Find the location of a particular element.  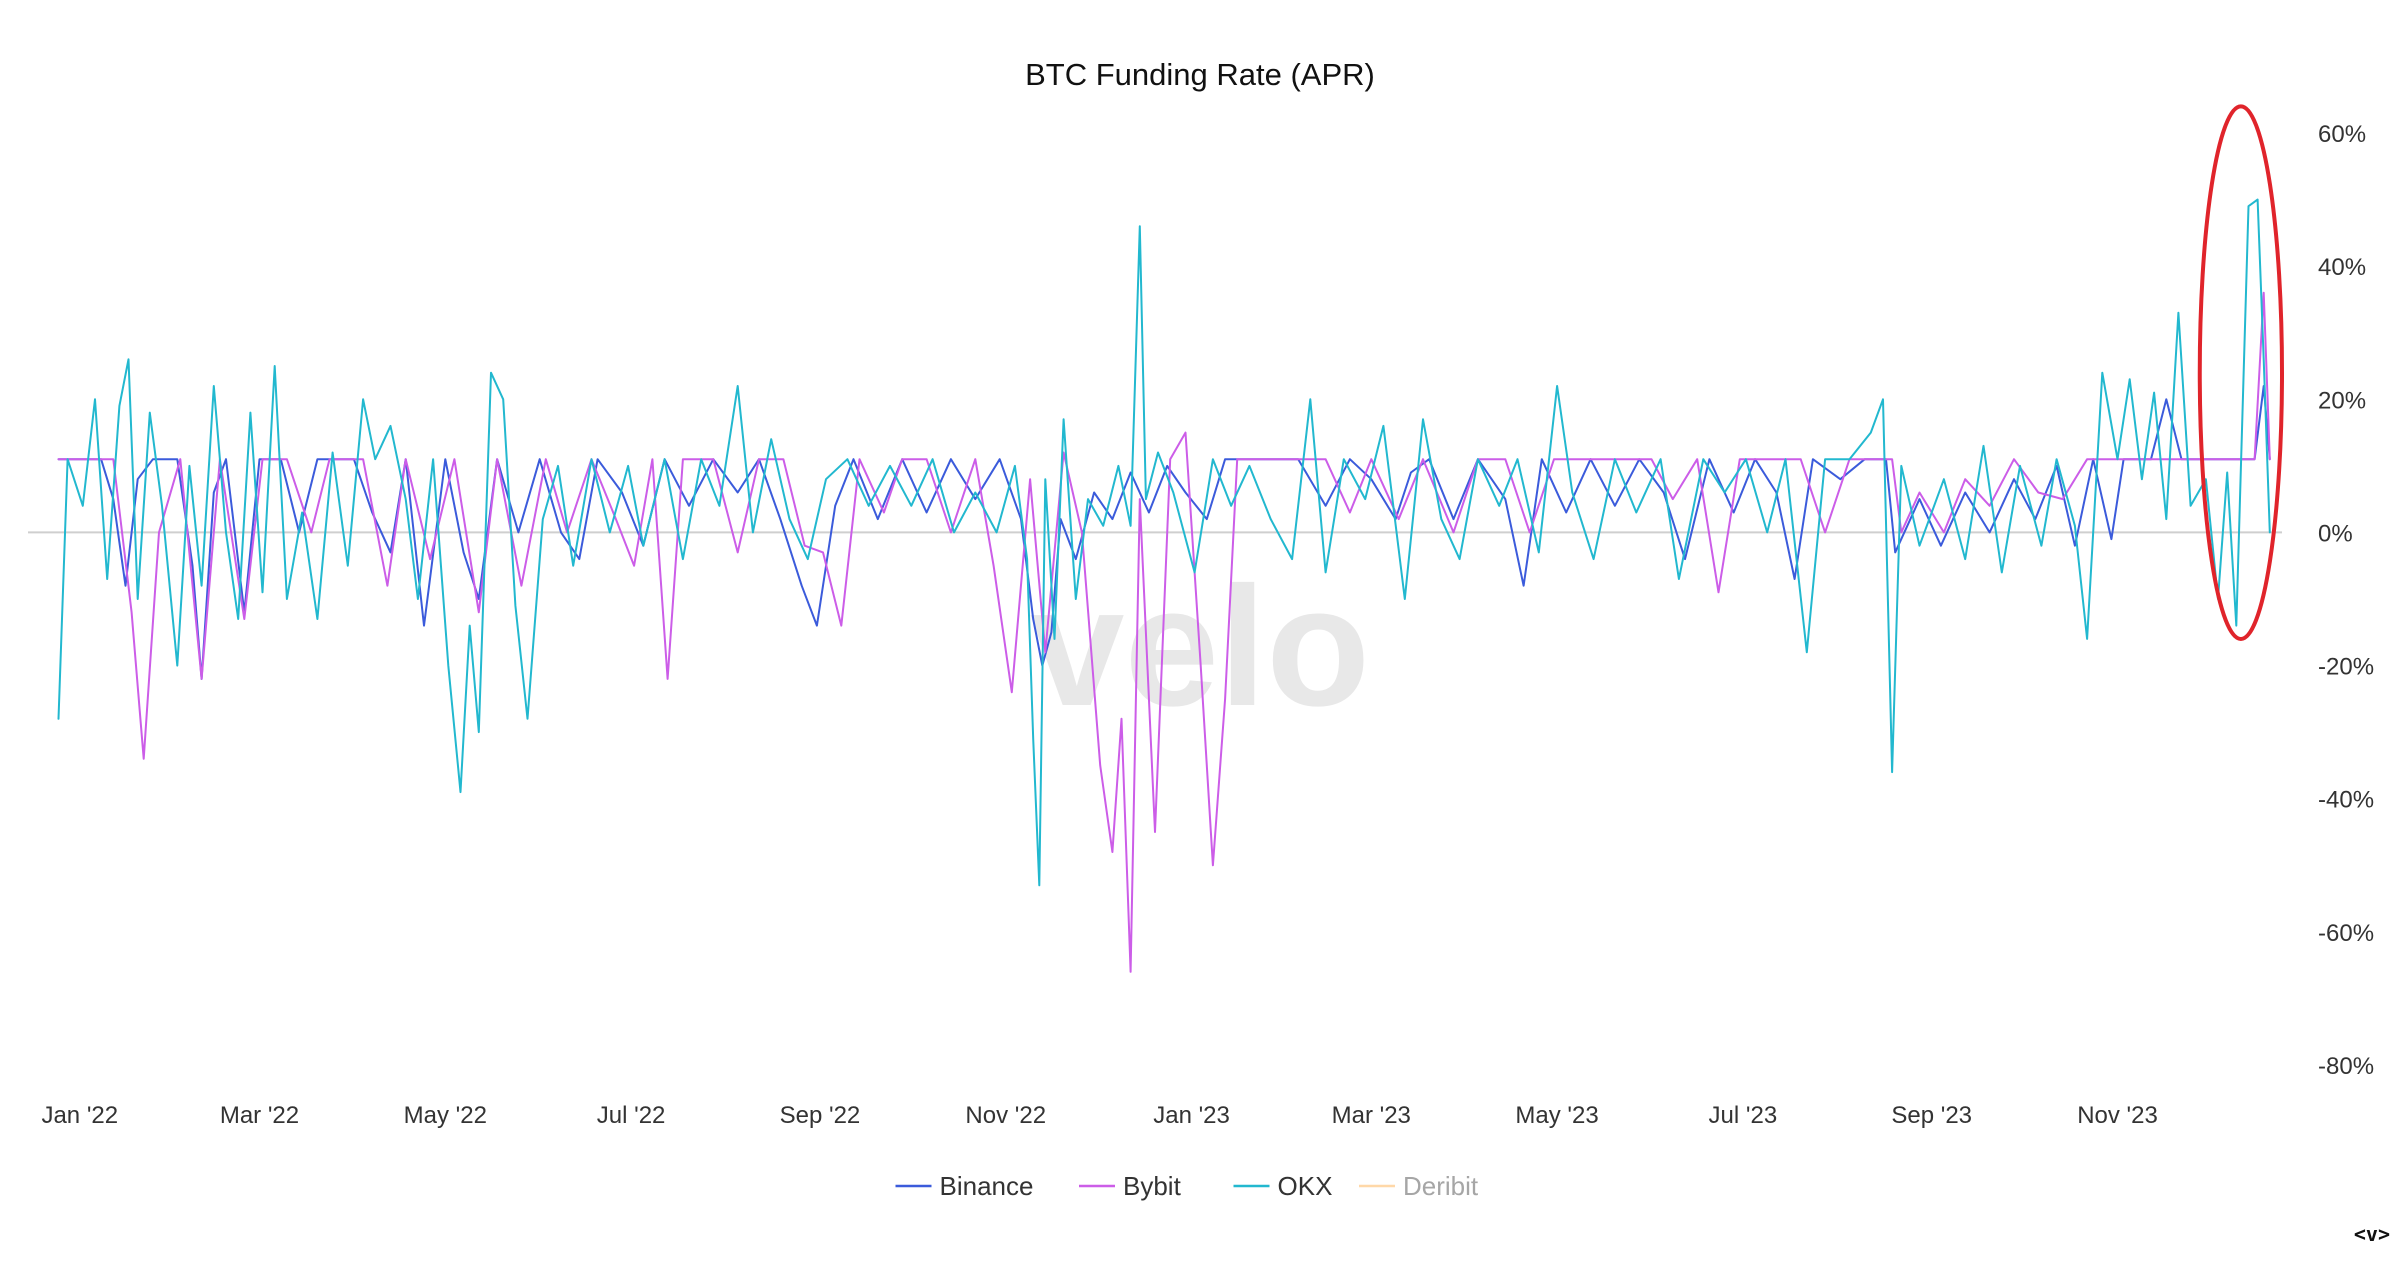

highlight-ellipse is located at coordinates (2240, 372).